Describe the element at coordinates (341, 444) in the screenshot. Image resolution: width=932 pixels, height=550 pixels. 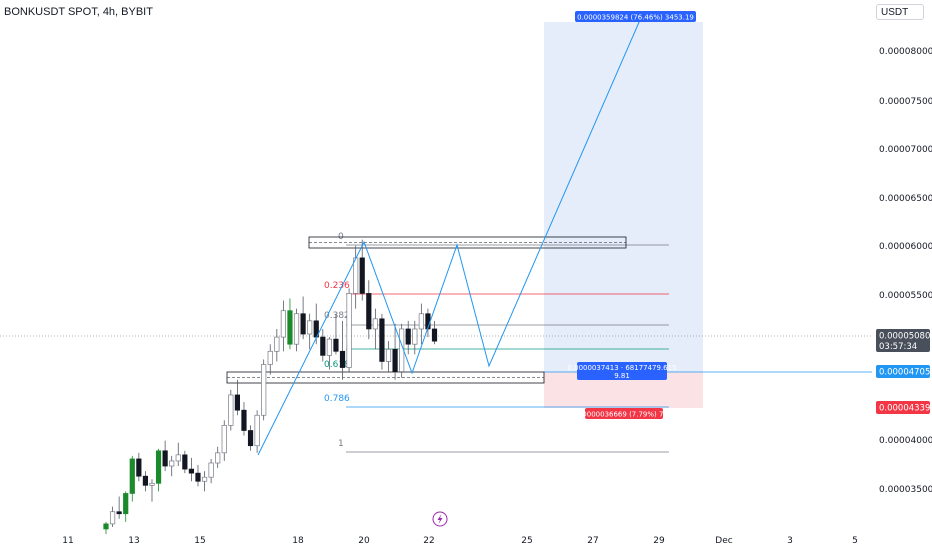
I see `fib-label-1: 1` at that location.